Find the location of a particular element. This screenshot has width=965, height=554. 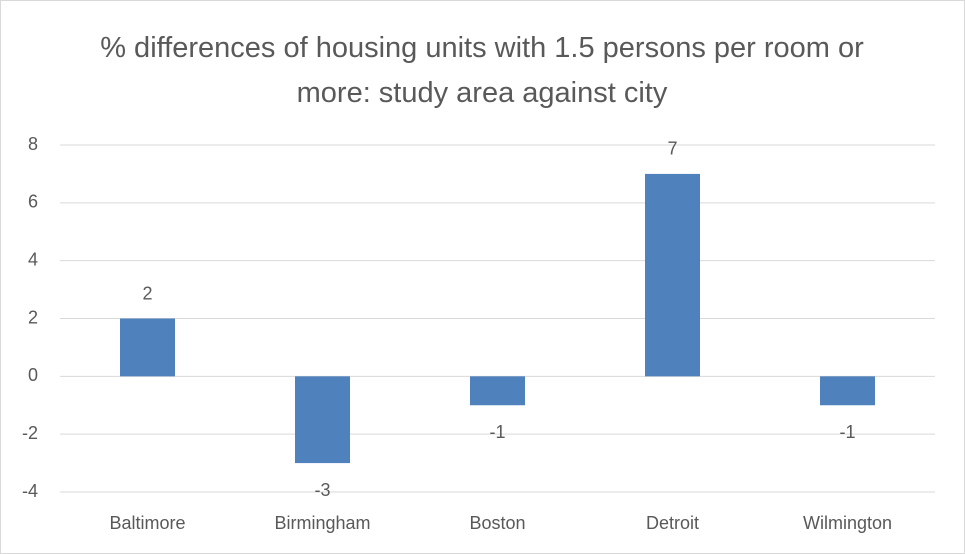

data-label: -3 is located at coordinates (322, 490).